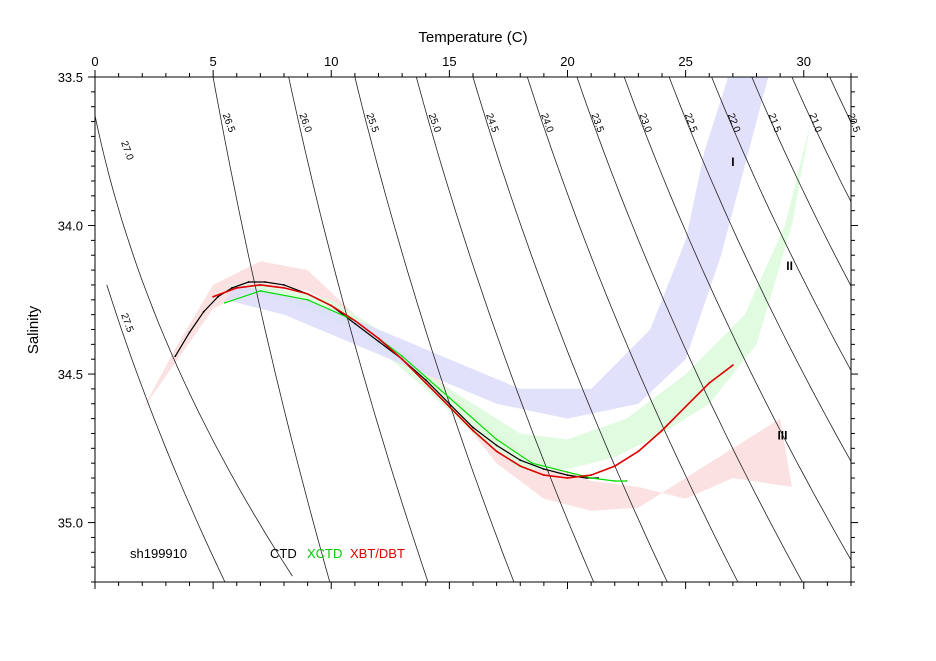  What do you see at coordinates (853, 123) in the screenshot?
I see `isopycnal-label-20-5: 20.5` at bounding box center [853, 123].